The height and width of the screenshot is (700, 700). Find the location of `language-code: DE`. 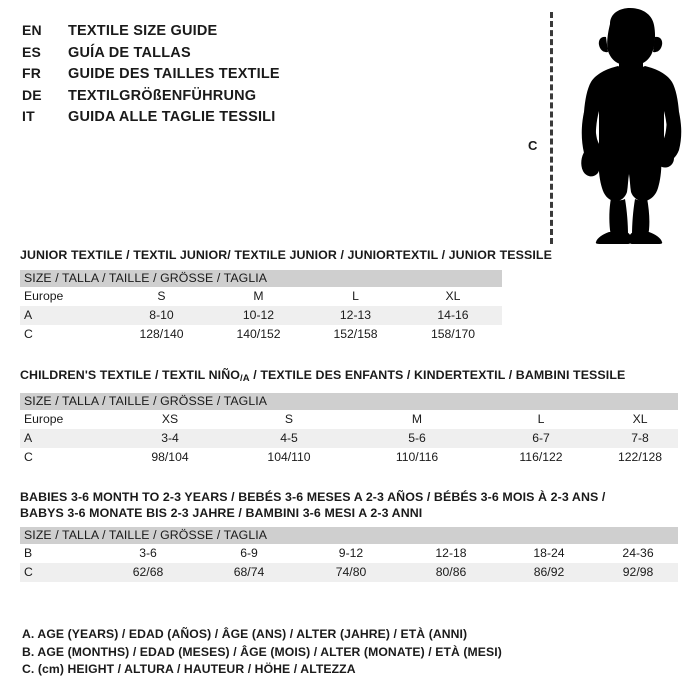

language-code: DE is located at coordinates (32, 94).